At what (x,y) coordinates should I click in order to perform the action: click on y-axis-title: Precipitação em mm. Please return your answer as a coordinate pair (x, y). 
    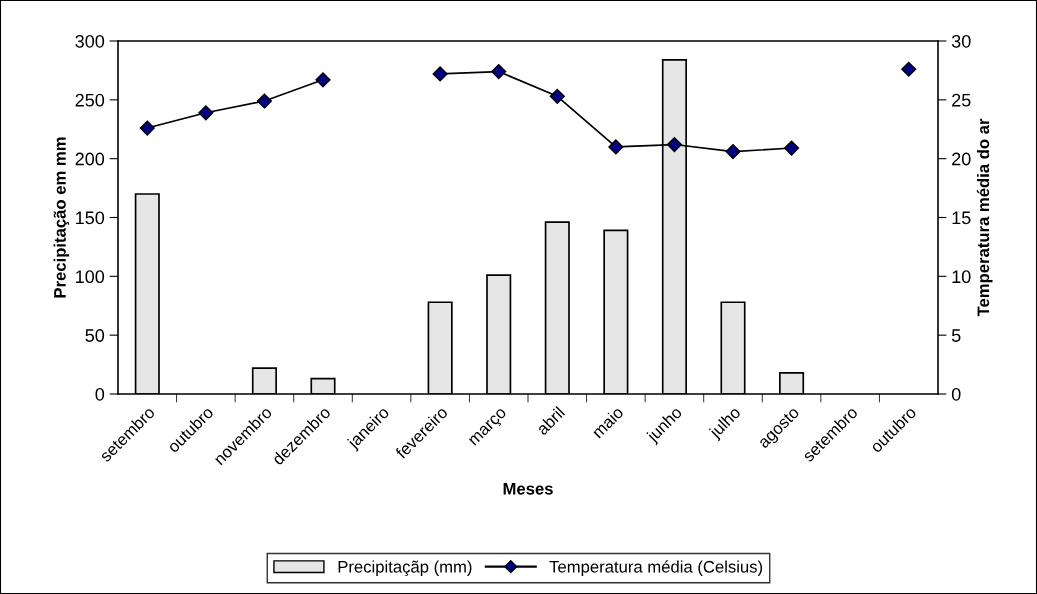
    Looking at the image, I should click on (61, 217).